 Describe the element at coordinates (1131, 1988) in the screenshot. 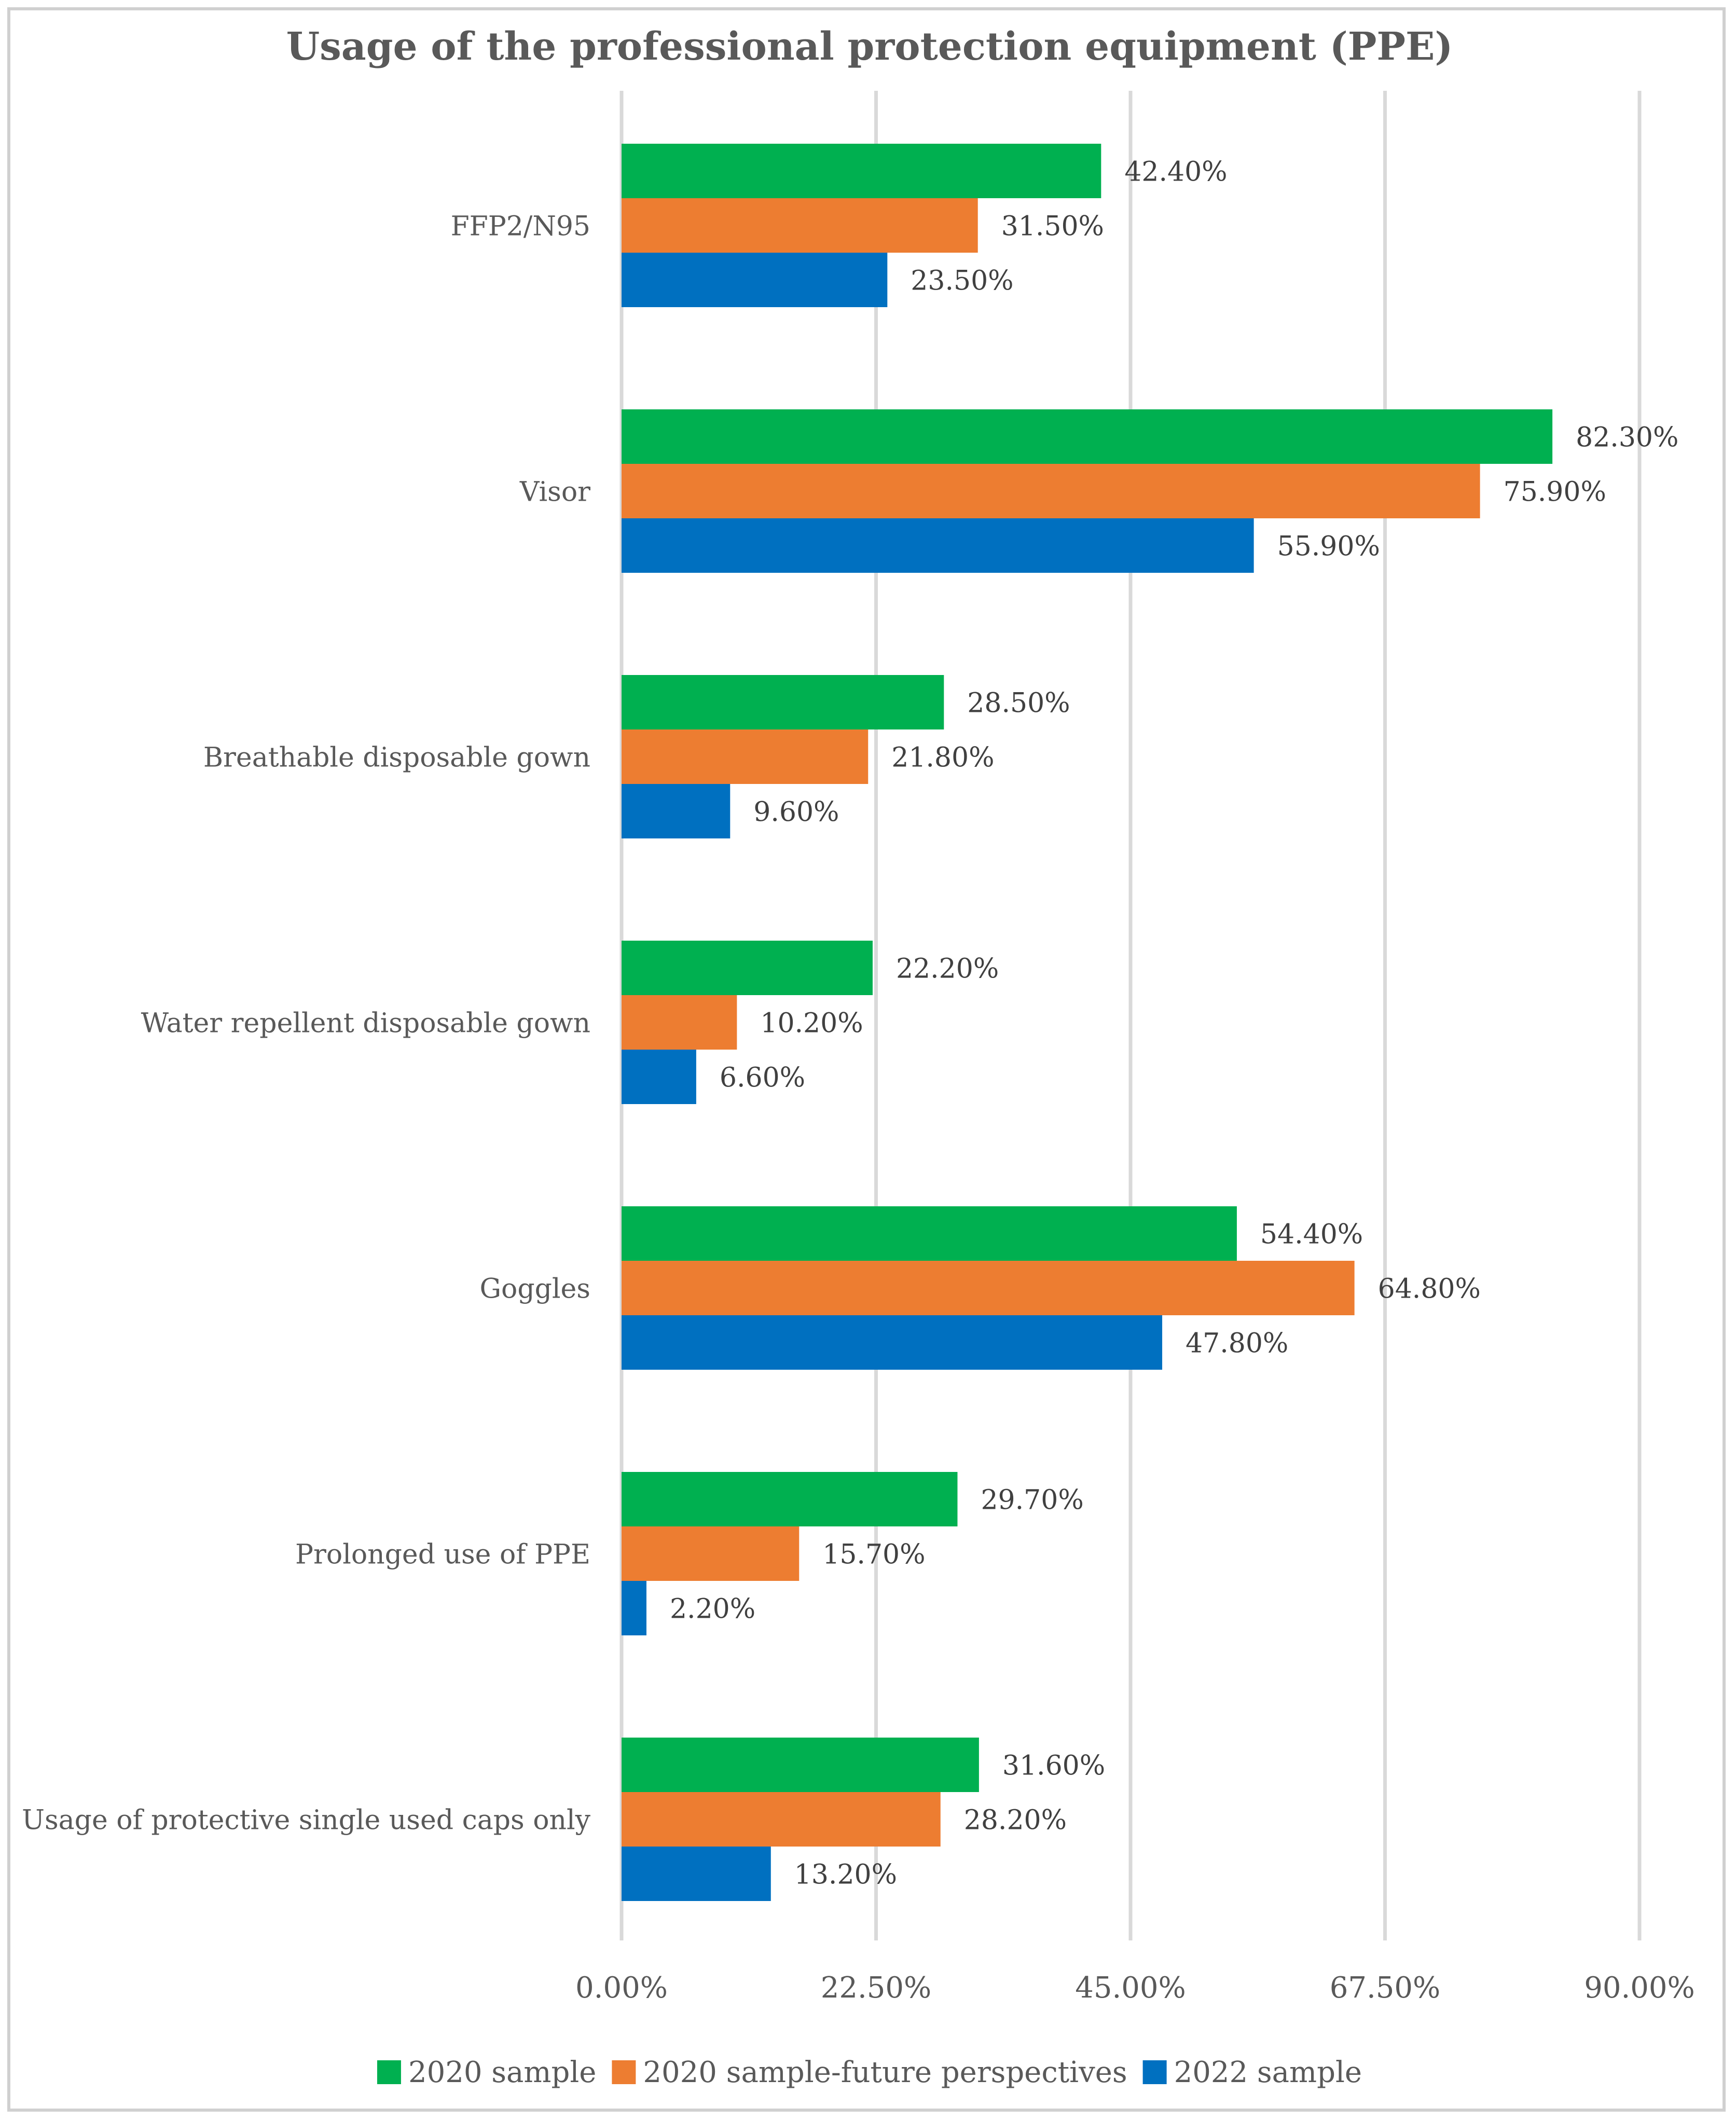

I see `x-tick-label-2: 45.00%` at that location.